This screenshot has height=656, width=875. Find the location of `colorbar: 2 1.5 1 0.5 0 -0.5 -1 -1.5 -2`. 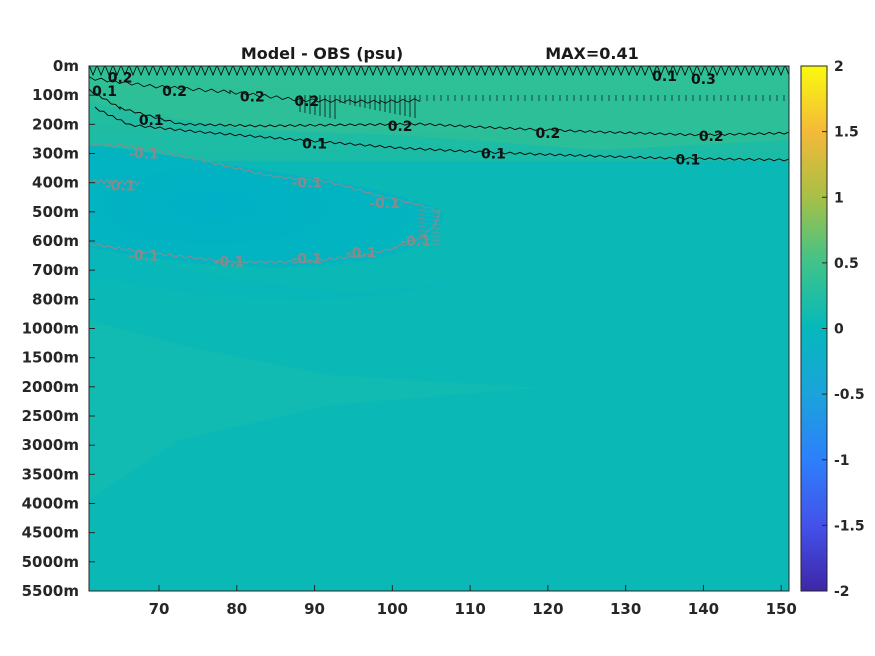

colorbar: 2 1.5 1 0.5 0 -0.5 -1 -1.5 -2 is located at coordinates (832, 329).